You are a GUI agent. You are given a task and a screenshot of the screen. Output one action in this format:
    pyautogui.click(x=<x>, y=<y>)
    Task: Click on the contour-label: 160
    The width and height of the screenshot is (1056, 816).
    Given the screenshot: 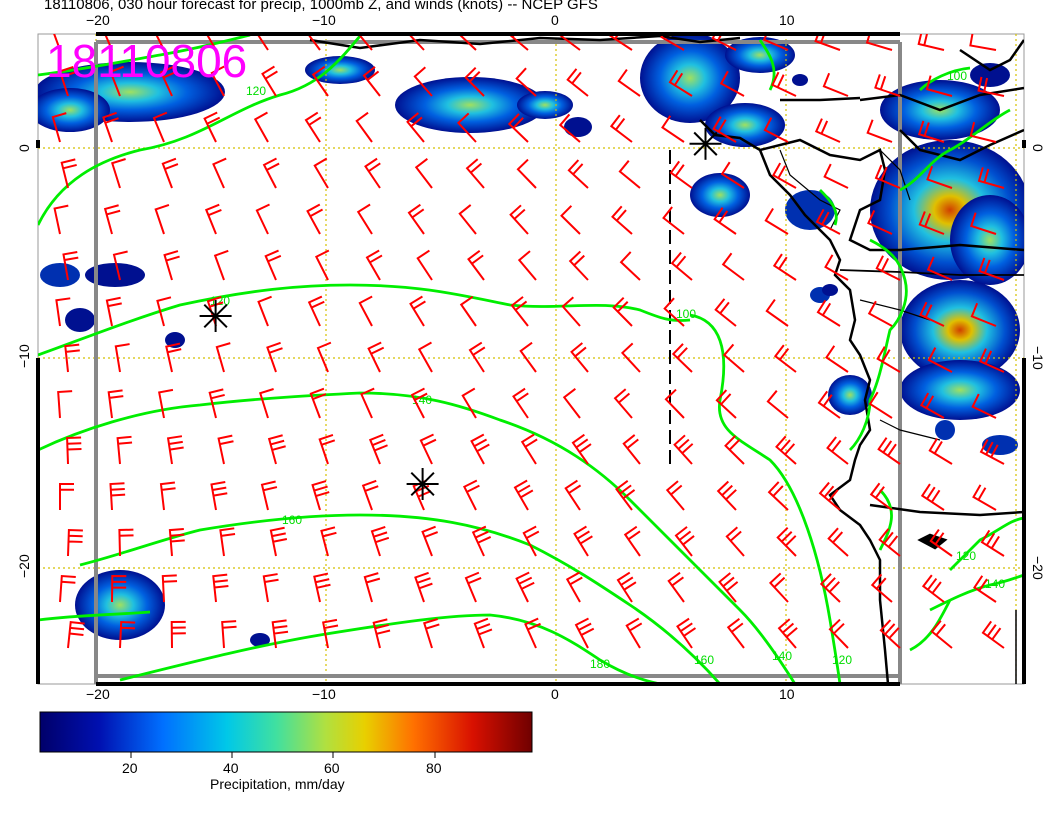 What is the action you would take?
    pyautogui.click(x=292, y=520)
    